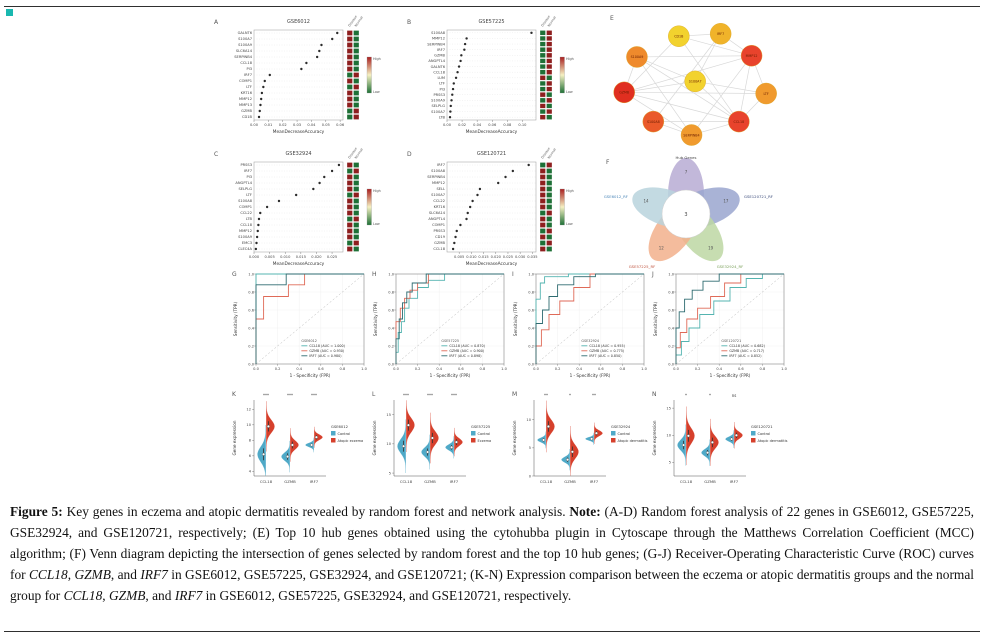  What do you see at coordinates (48, 575) in the screenshot?
I see `caption-segment: CCL18` at bounding box center [48, 575].